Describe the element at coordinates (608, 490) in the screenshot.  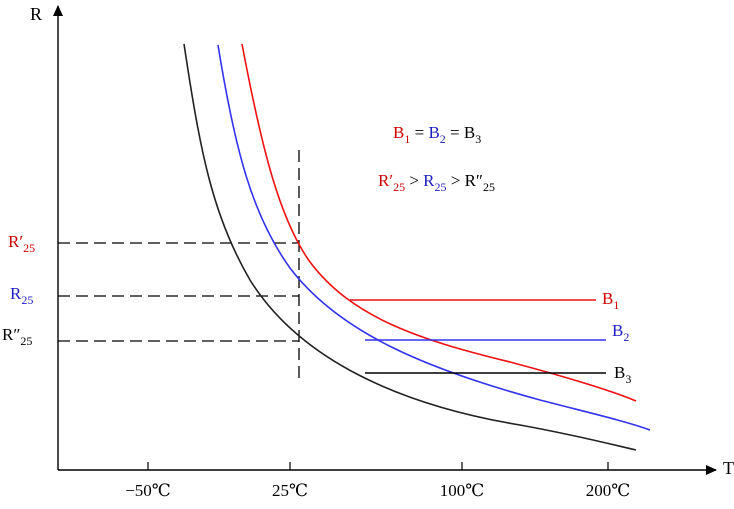
I see `x-tick-label-4: 200℃` at that location.